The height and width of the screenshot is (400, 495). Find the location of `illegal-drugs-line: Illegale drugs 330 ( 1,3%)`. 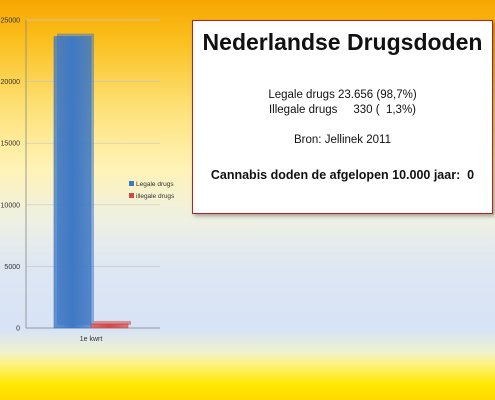

illegal-drugs-line: Illegale drugs 330 ( 1,3%) is located at coordinates (342, 110).